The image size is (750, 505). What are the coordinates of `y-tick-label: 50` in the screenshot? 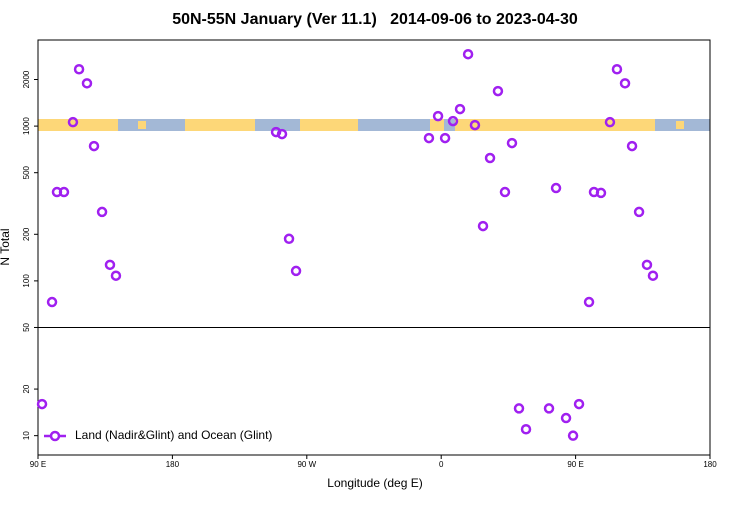 It's located at (26, 326).